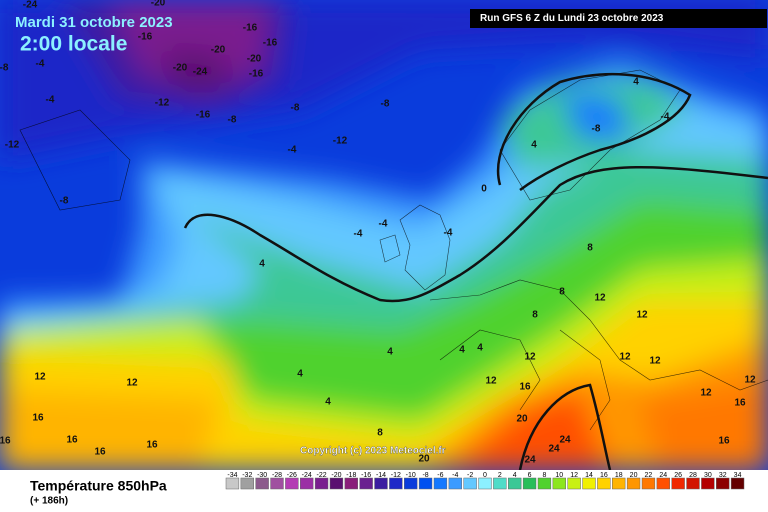 The width and height of the screenshot is (768, 512). I want to click on colorbar-label: 14, so click(589, 475).